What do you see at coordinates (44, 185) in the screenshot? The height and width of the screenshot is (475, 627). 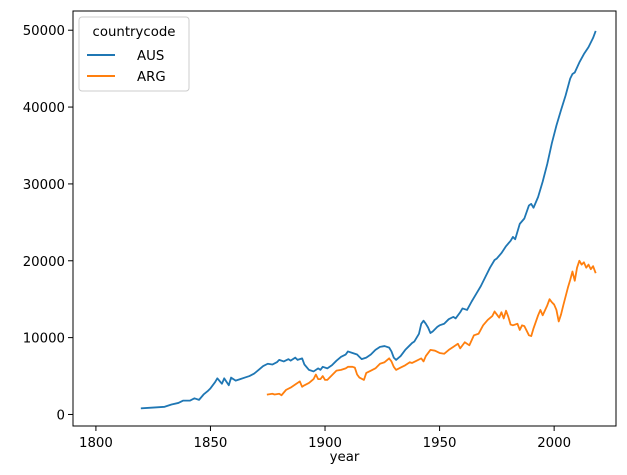 I see `y-tick-label: 30000` at bounding box center [44, 185].